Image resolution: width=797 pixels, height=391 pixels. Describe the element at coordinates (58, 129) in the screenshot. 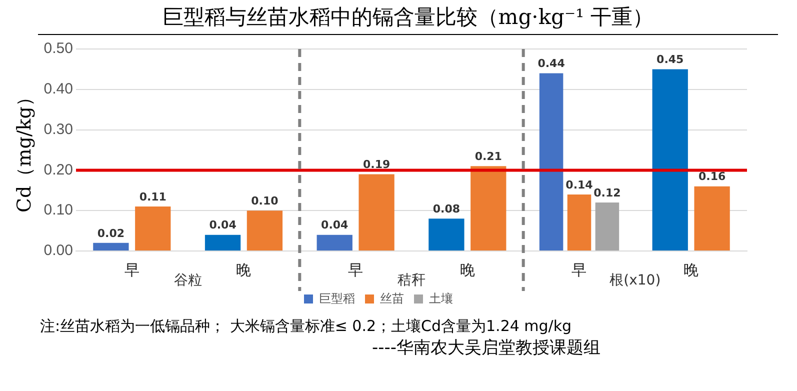

I see `y-tick-label: 0.30` at that location.